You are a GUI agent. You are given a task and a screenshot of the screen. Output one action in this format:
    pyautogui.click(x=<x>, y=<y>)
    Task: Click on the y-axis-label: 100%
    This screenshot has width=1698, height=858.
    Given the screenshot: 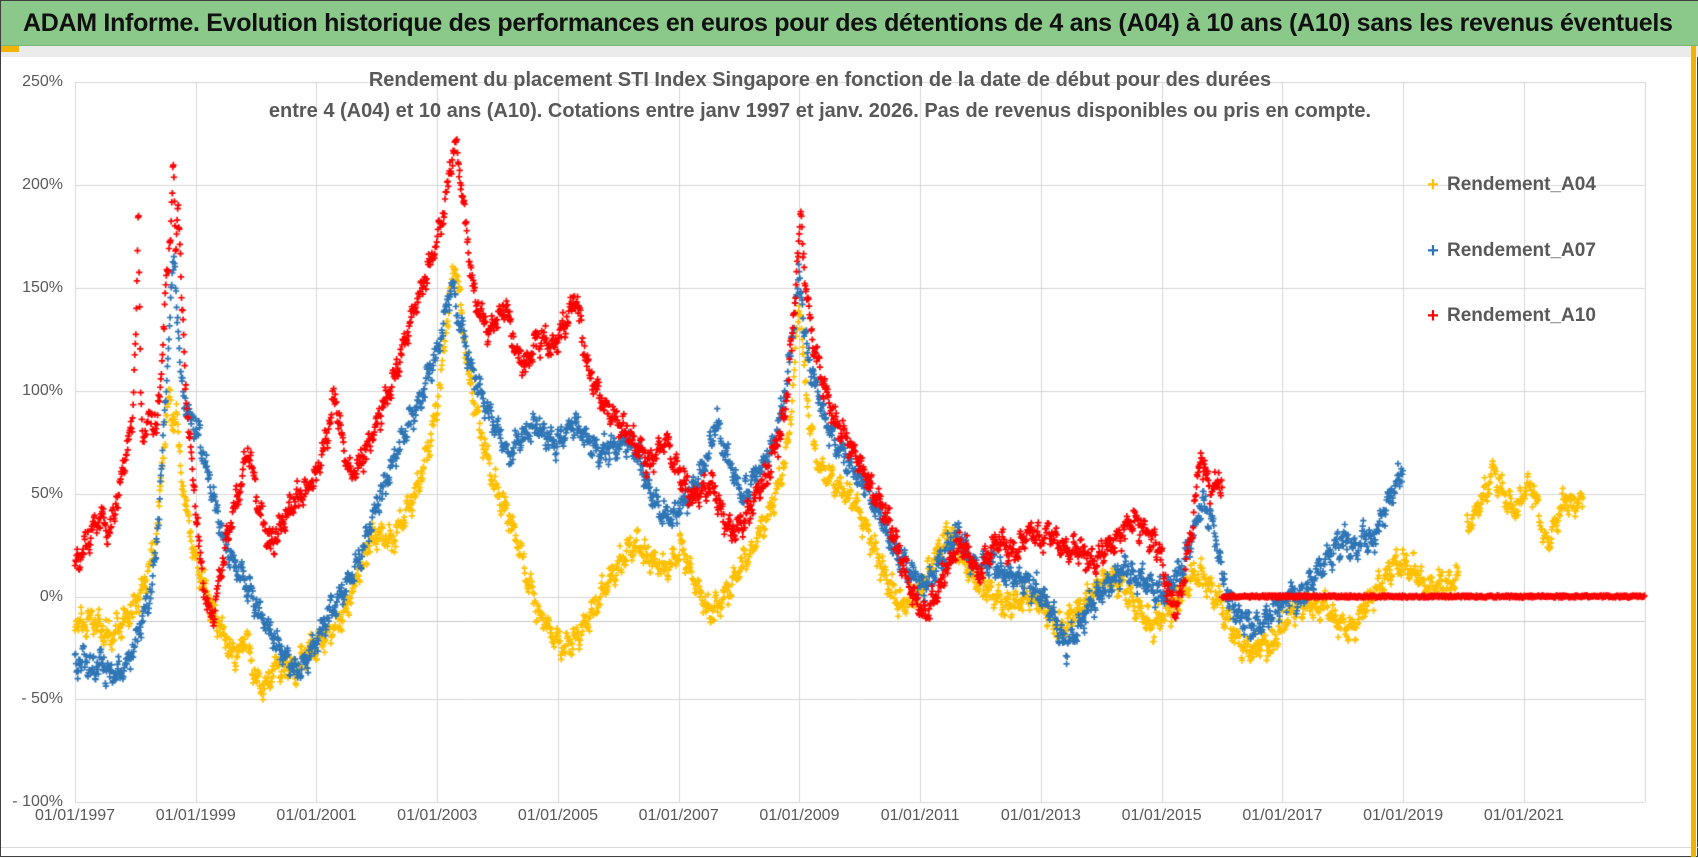 What is the action you would take?
    pyautogui.click(x=42, y=390)
    